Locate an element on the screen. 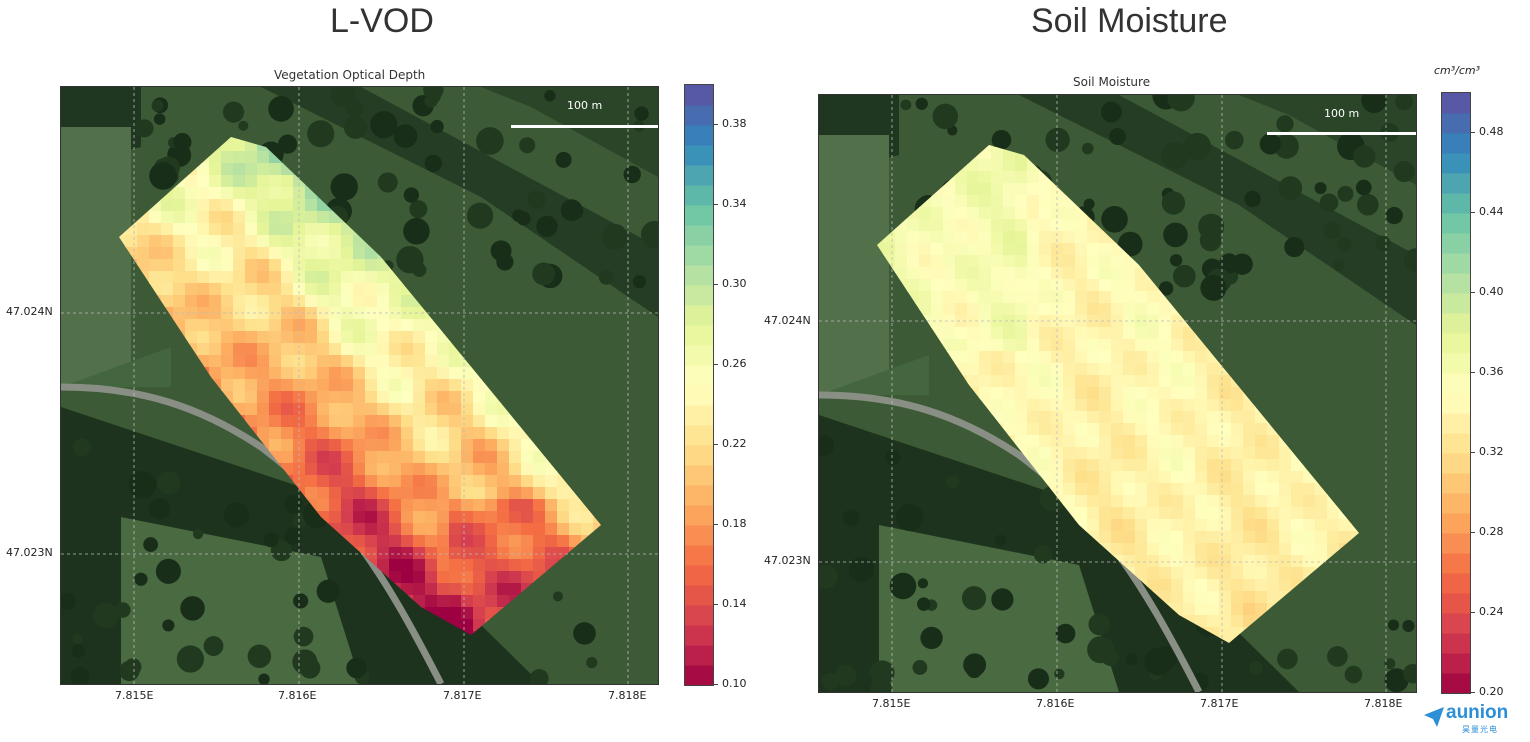 The image size is (1530, 742). vod-big-title: L-VOD is located at coordinates (382, 21).